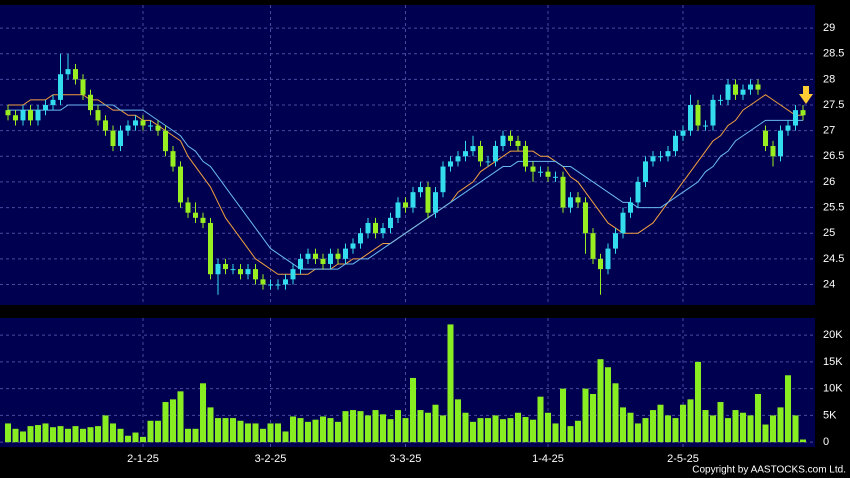 The image size is (850, 478). I want to click on y-tick-label: 26, so click(829, 182).